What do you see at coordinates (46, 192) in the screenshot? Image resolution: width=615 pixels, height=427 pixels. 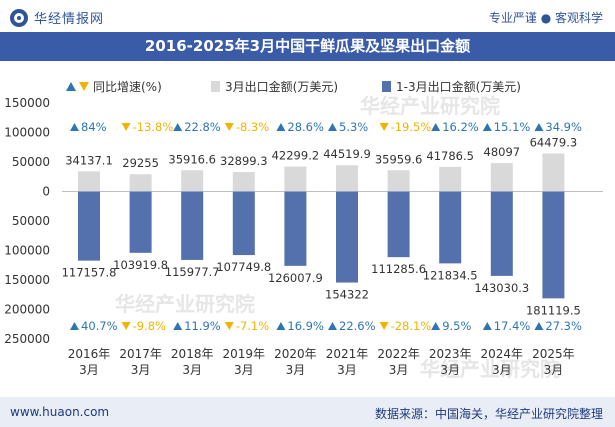 I see `y-tick-label: 0` at bounding box center [46, 192].